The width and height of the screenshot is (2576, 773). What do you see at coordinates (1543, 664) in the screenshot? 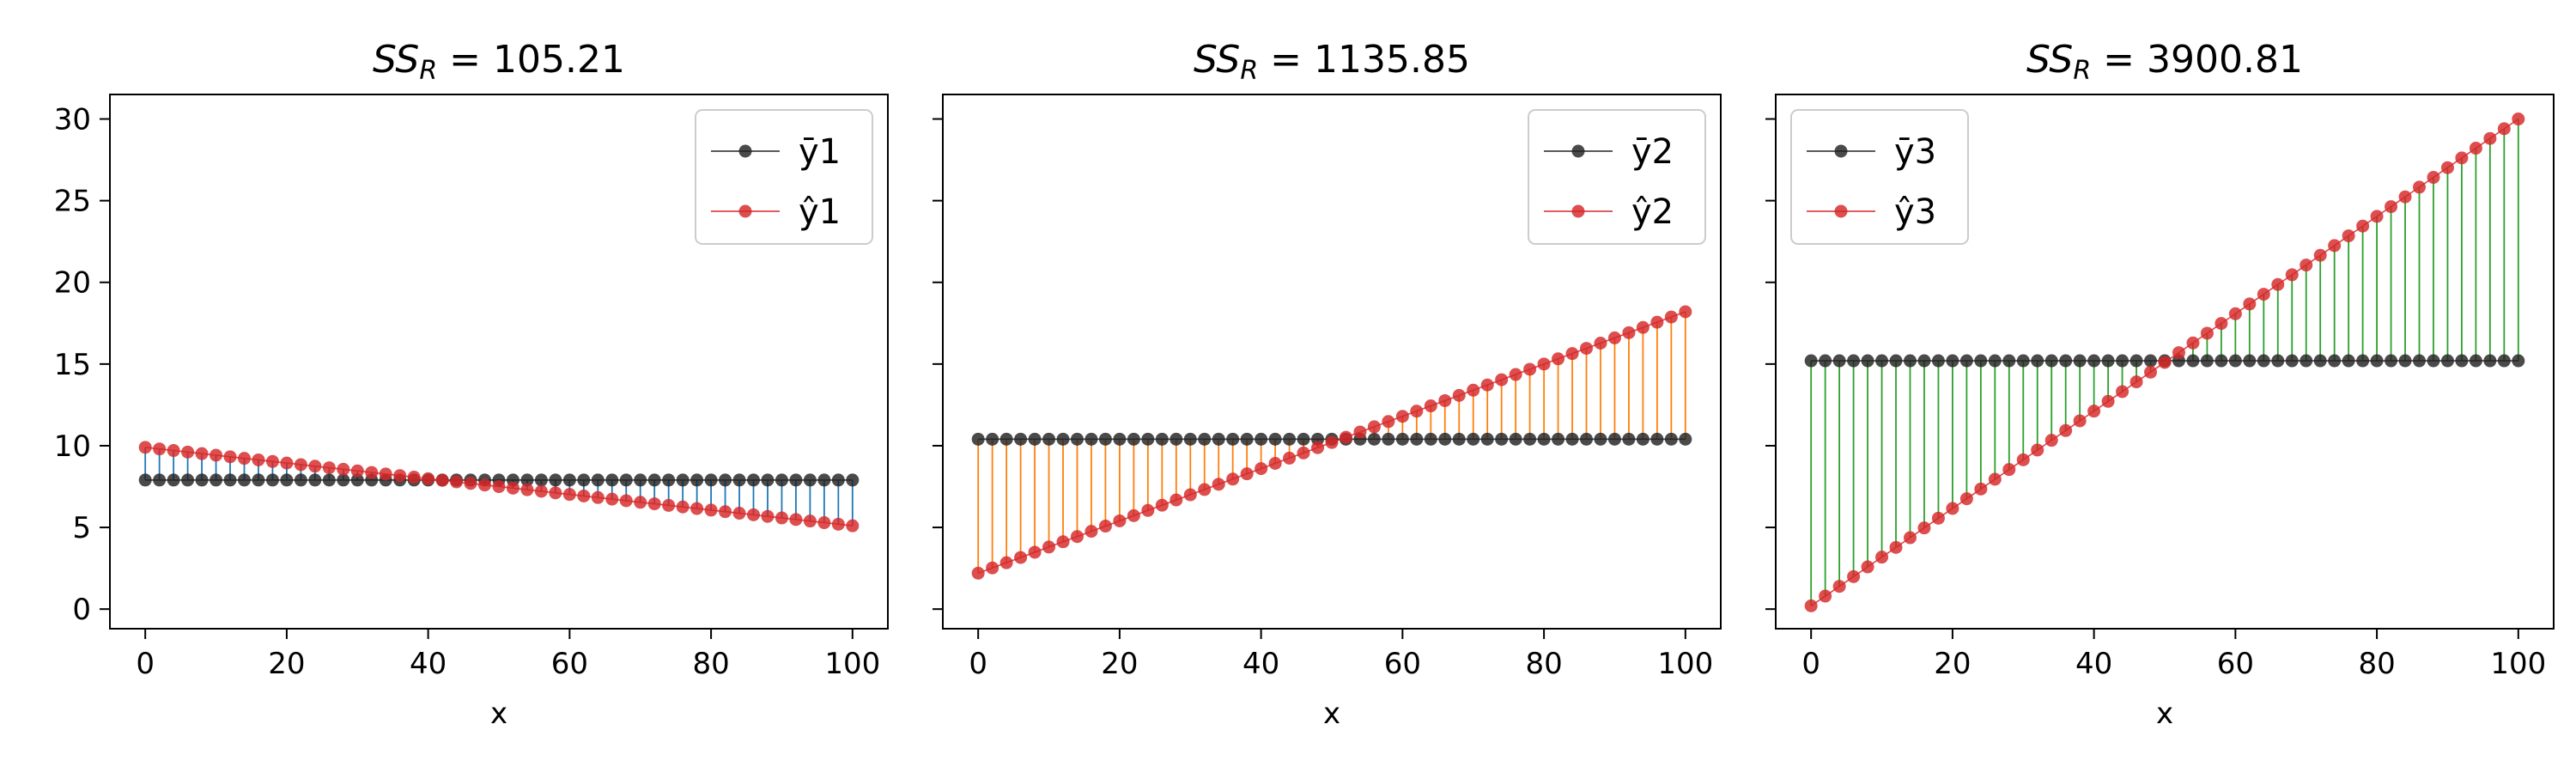
I see `x-tick-label: 80` at bounding box center [1543, 664].